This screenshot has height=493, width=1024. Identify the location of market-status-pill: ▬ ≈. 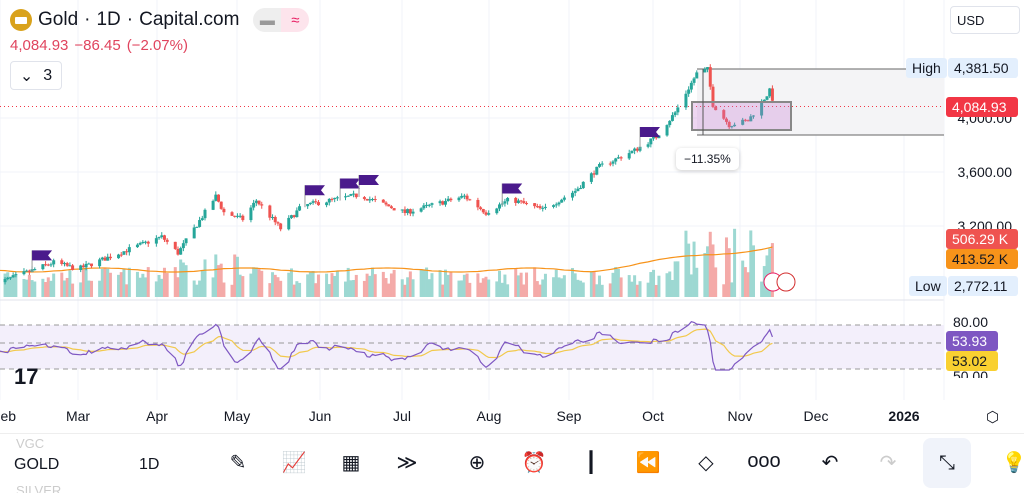
(281, 20).